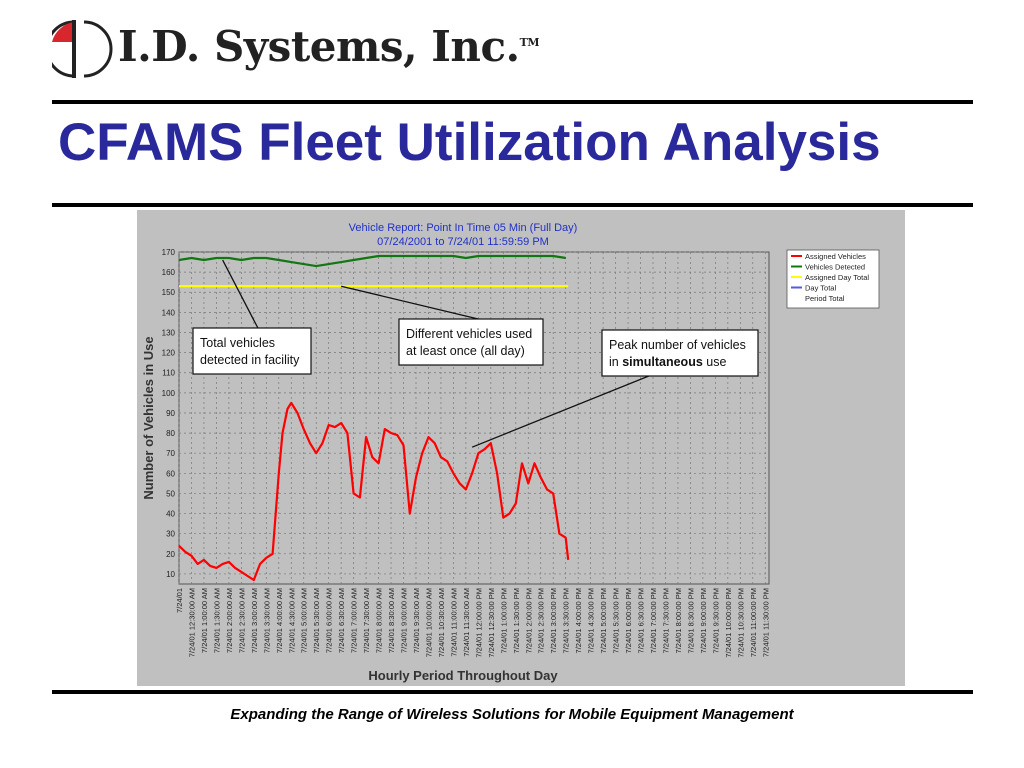 This screenshot has width=1024, height=768. Describe the element at coordinates (667, 362) in the screenshot. I see `annotation-text: in simultaneous use` at that location.